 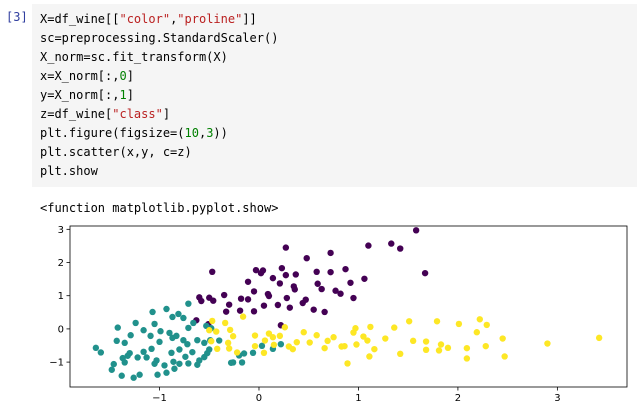 I want to click on code-token: ], so click(x=130, y=95).